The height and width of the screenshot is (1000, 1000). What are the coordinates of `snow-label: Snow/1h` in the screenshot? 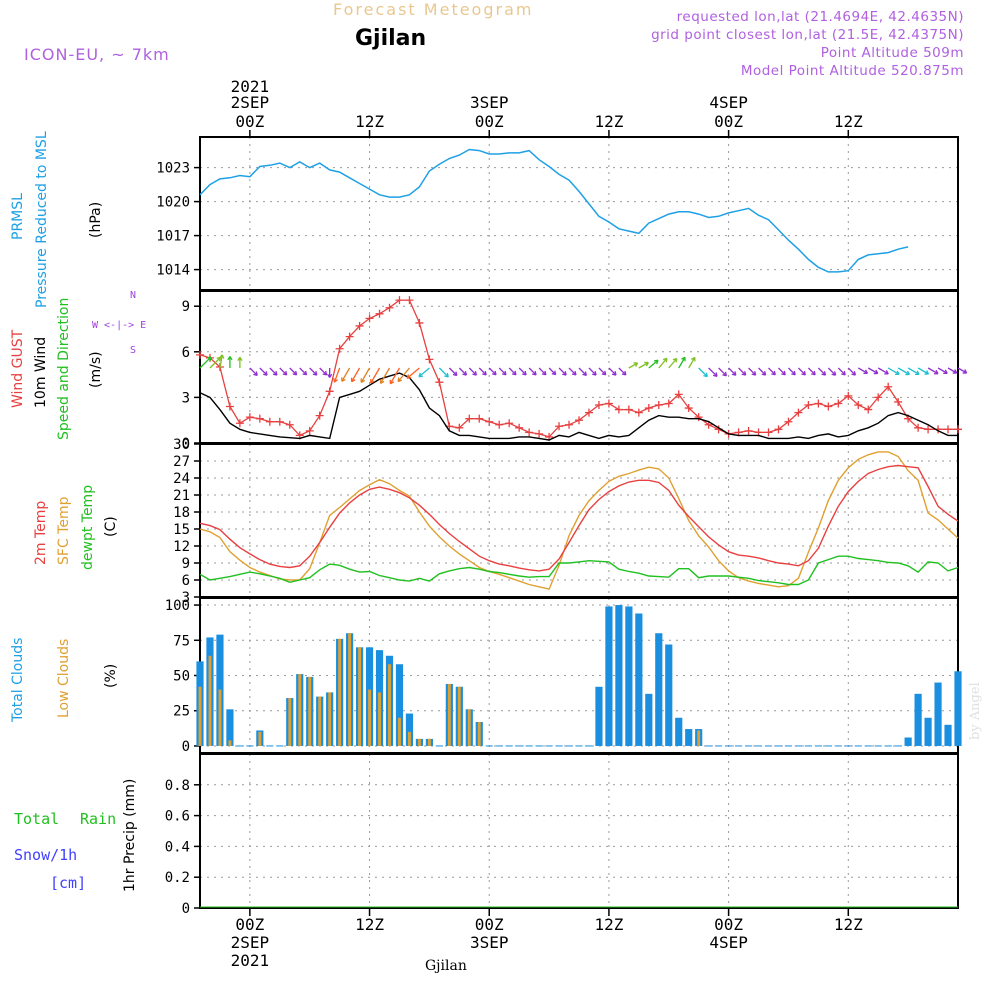 It's located at (46, 855).